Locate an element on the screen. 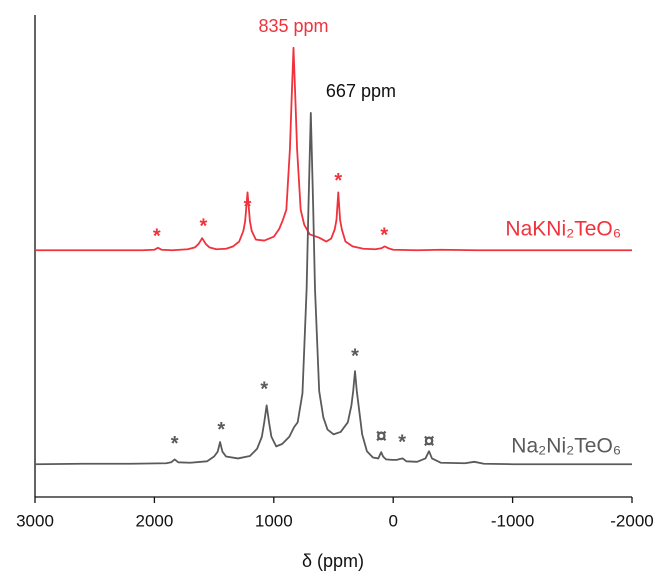 This screenshot has width=660, height=575. x-tick-label: -1000 is located at coordinates (512, 520).